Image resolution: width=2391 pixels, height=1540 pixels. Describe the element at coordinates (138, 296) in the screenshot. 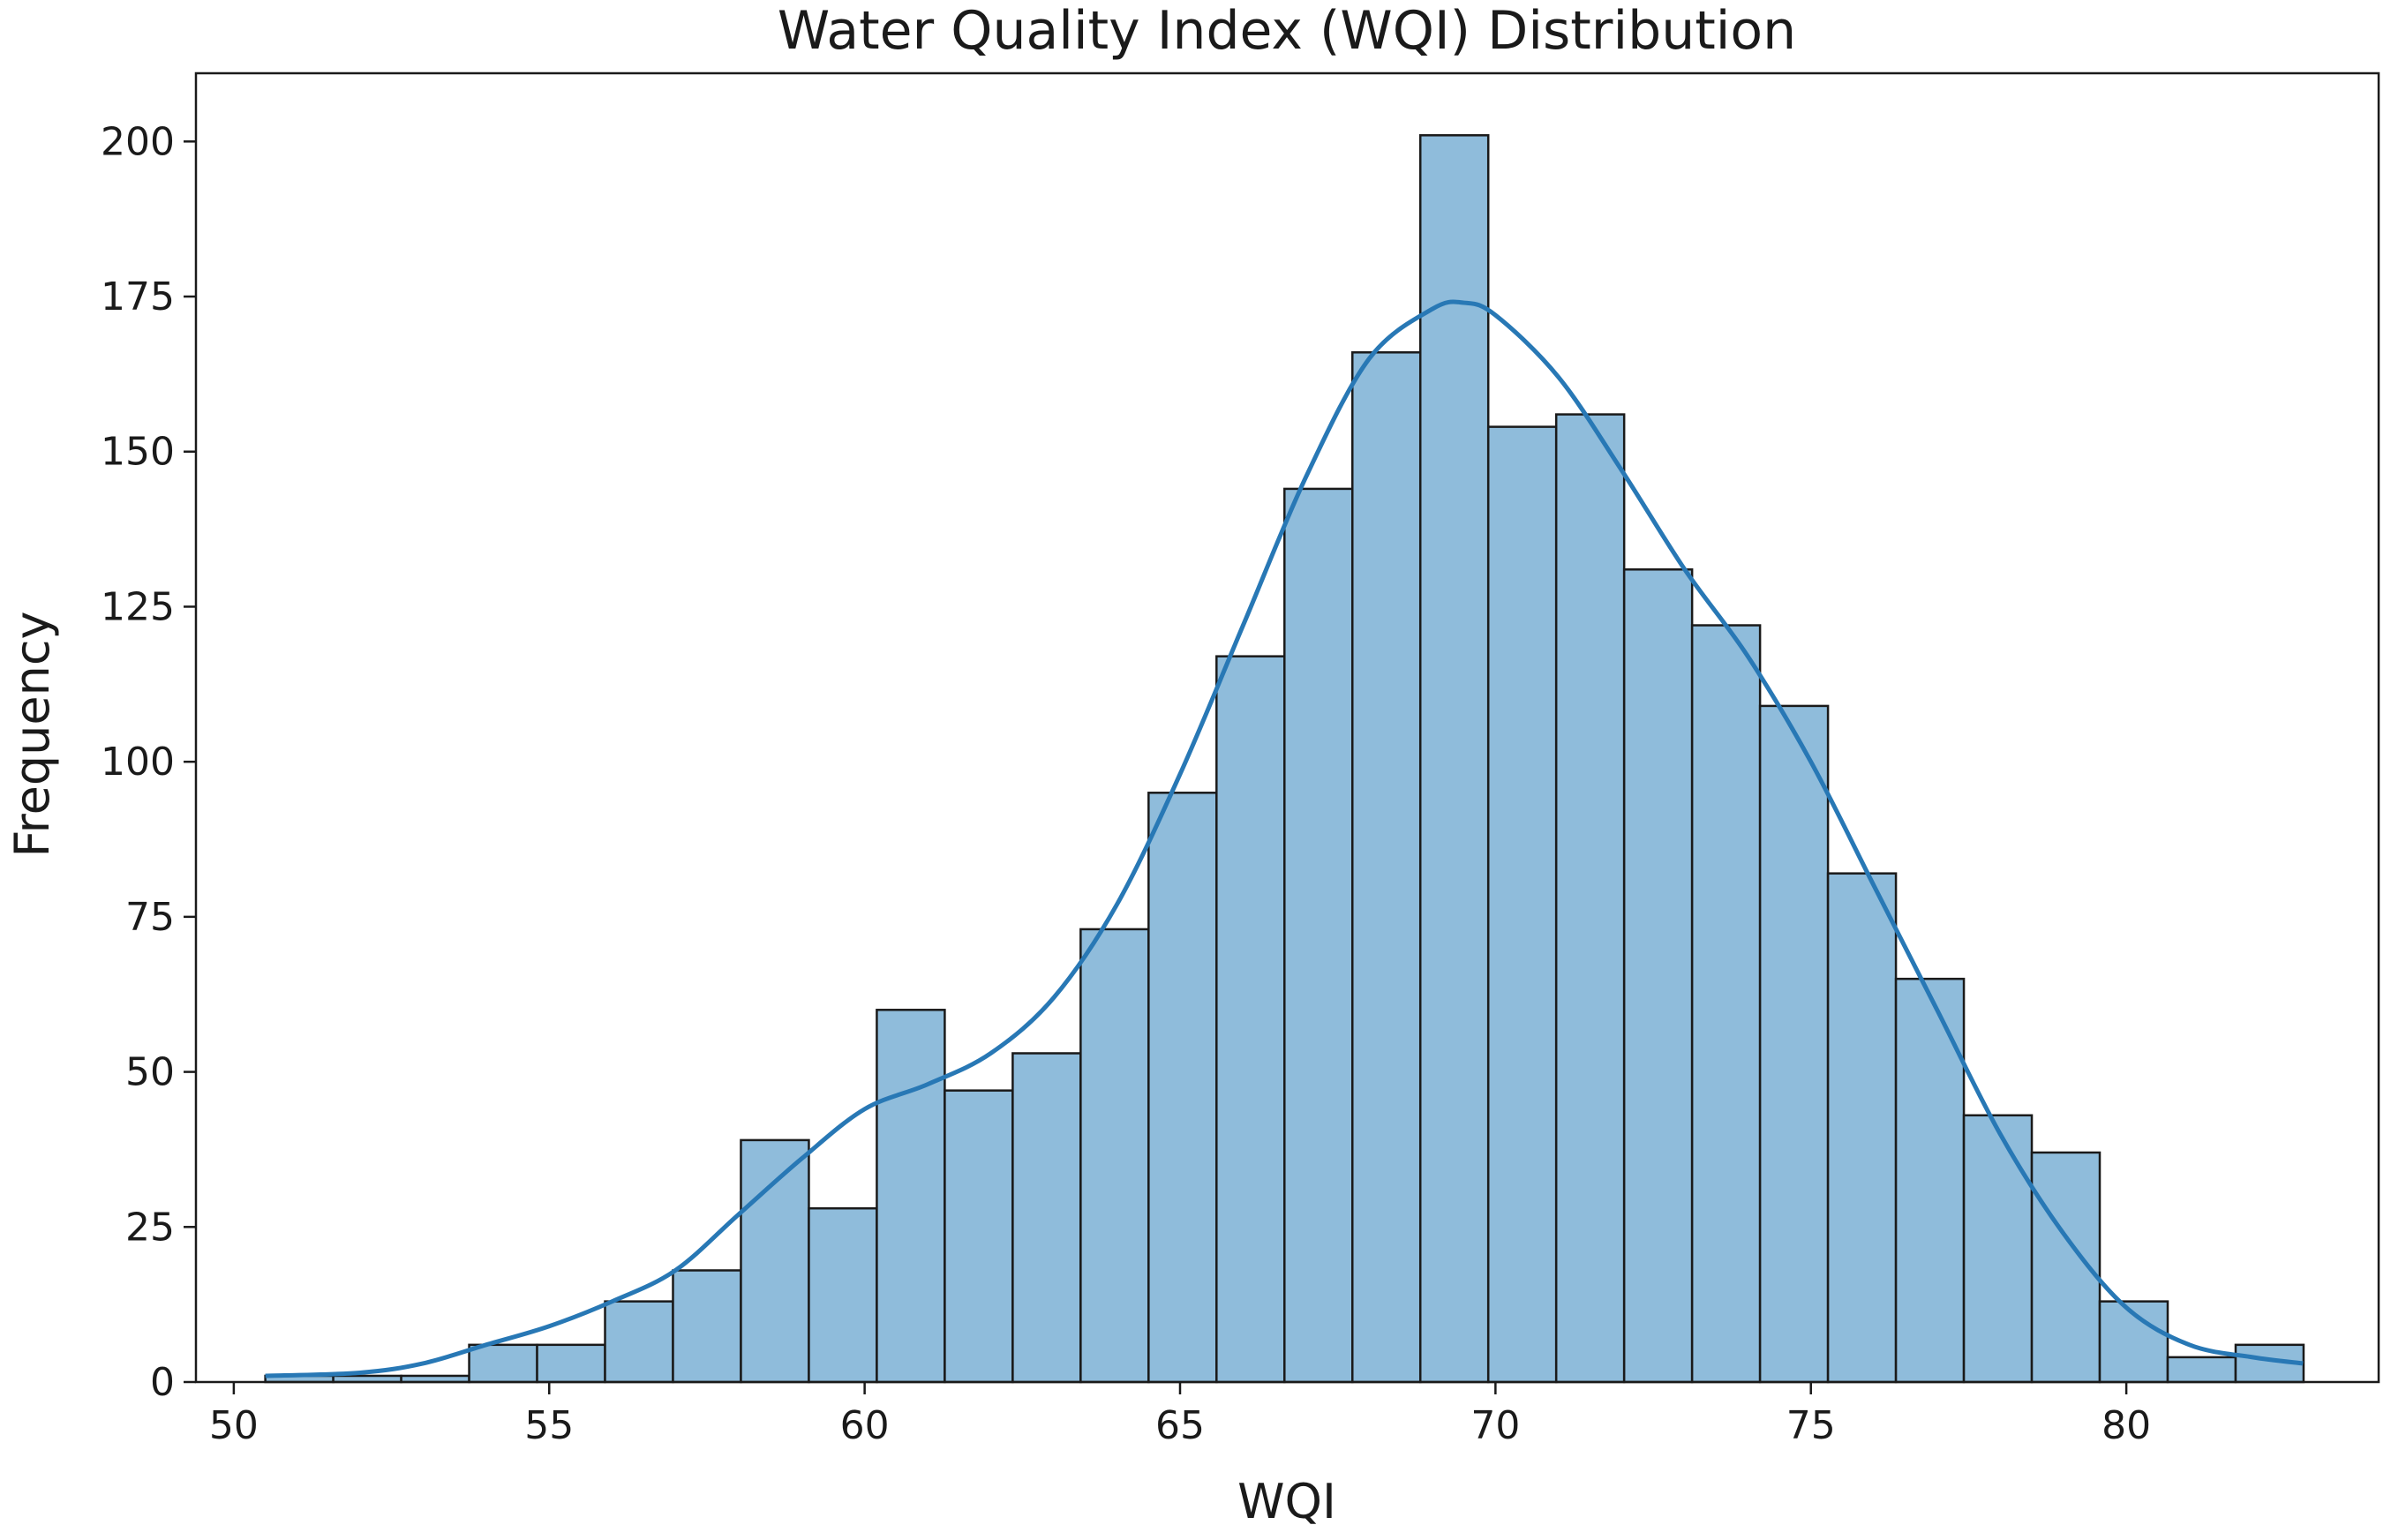

I see `y-tick-label: 175` at that location.